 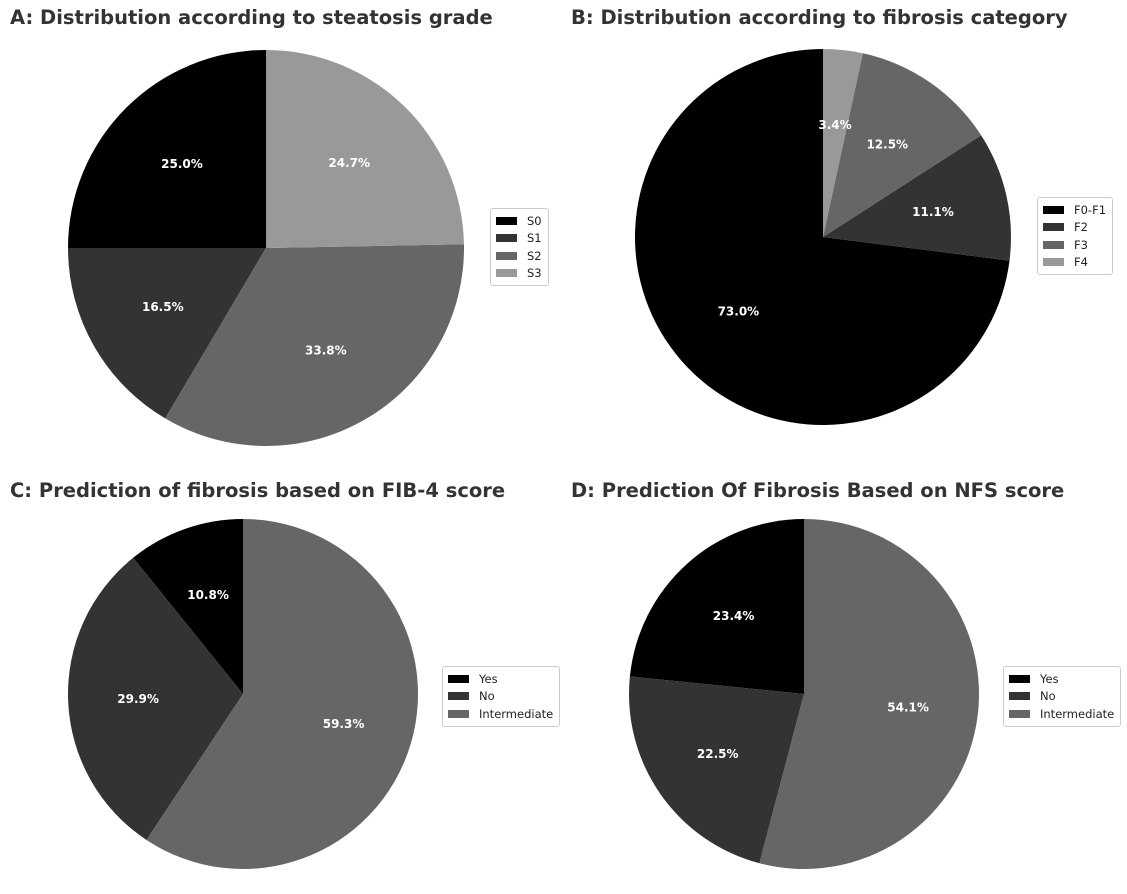 I want to click on legend-d: Yes No Intermediate, so click(x=1062, y=696).